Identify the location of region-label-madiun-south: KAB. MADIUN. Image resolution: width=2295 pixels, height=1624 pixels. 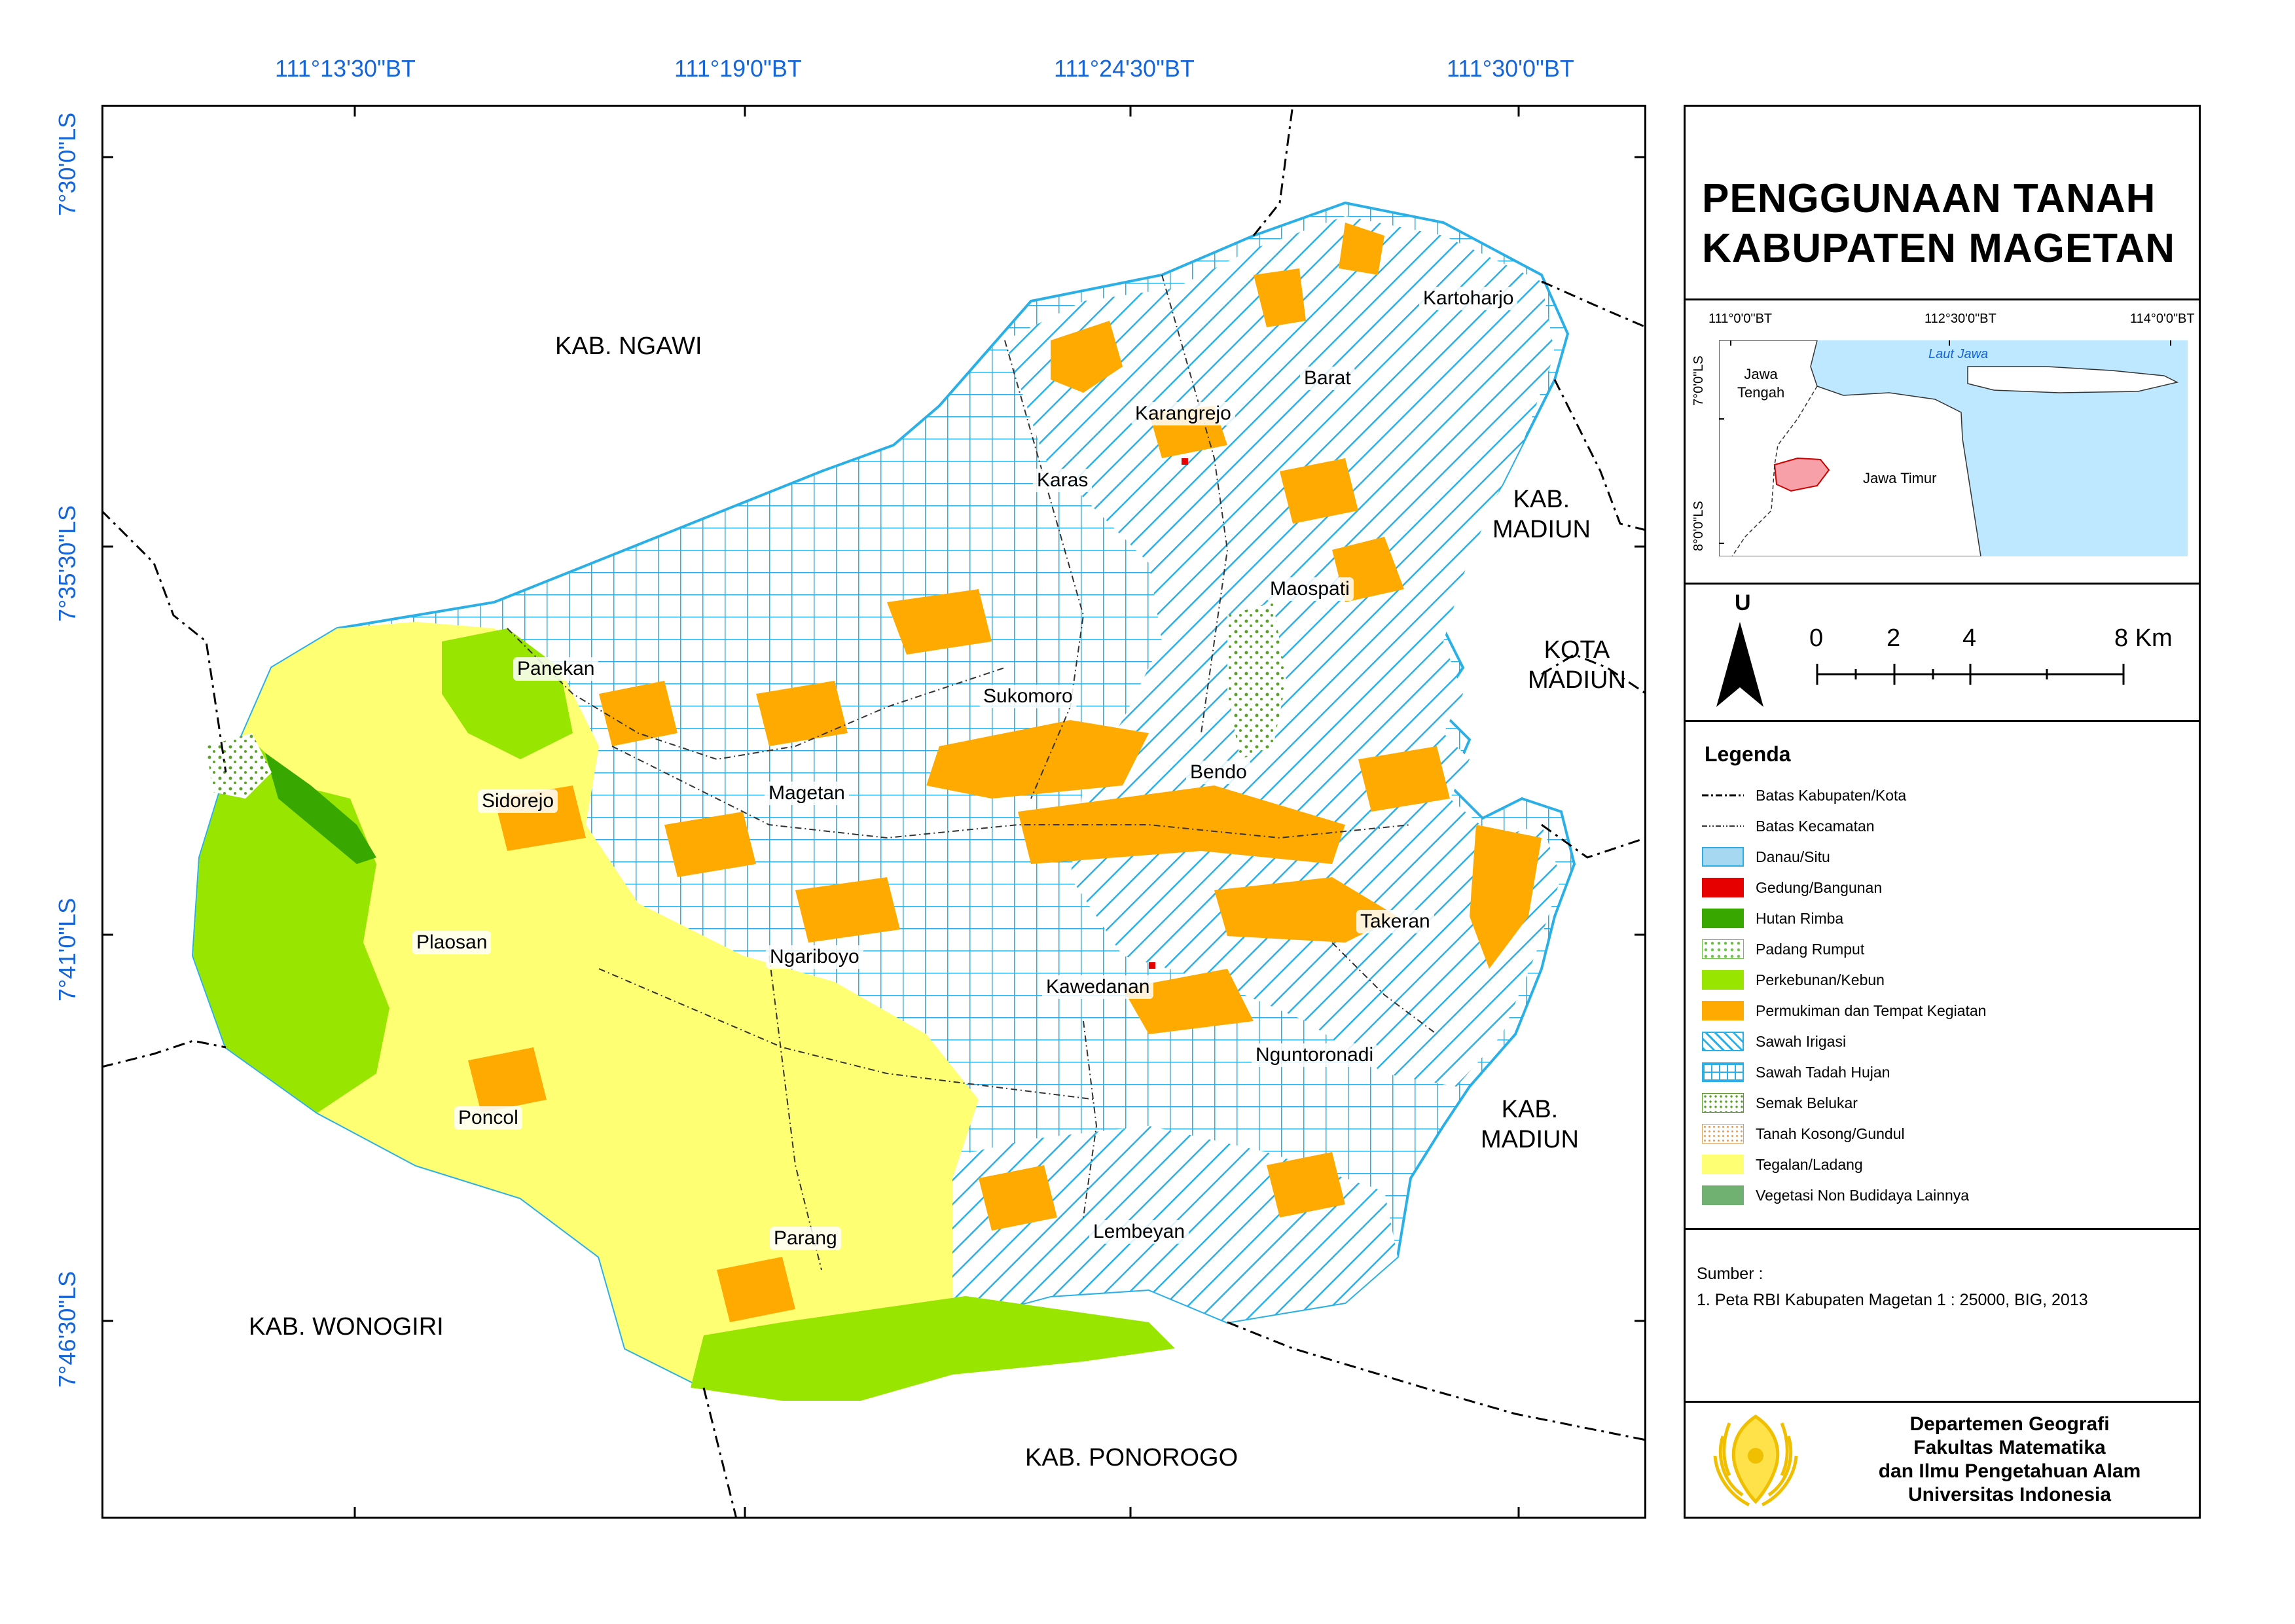
(1530, 1124).